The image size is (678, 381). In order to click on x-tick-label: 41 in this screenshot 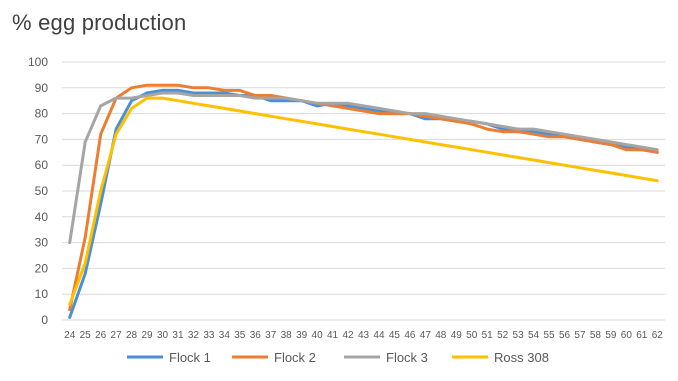, I will do `click(333, 335)`.